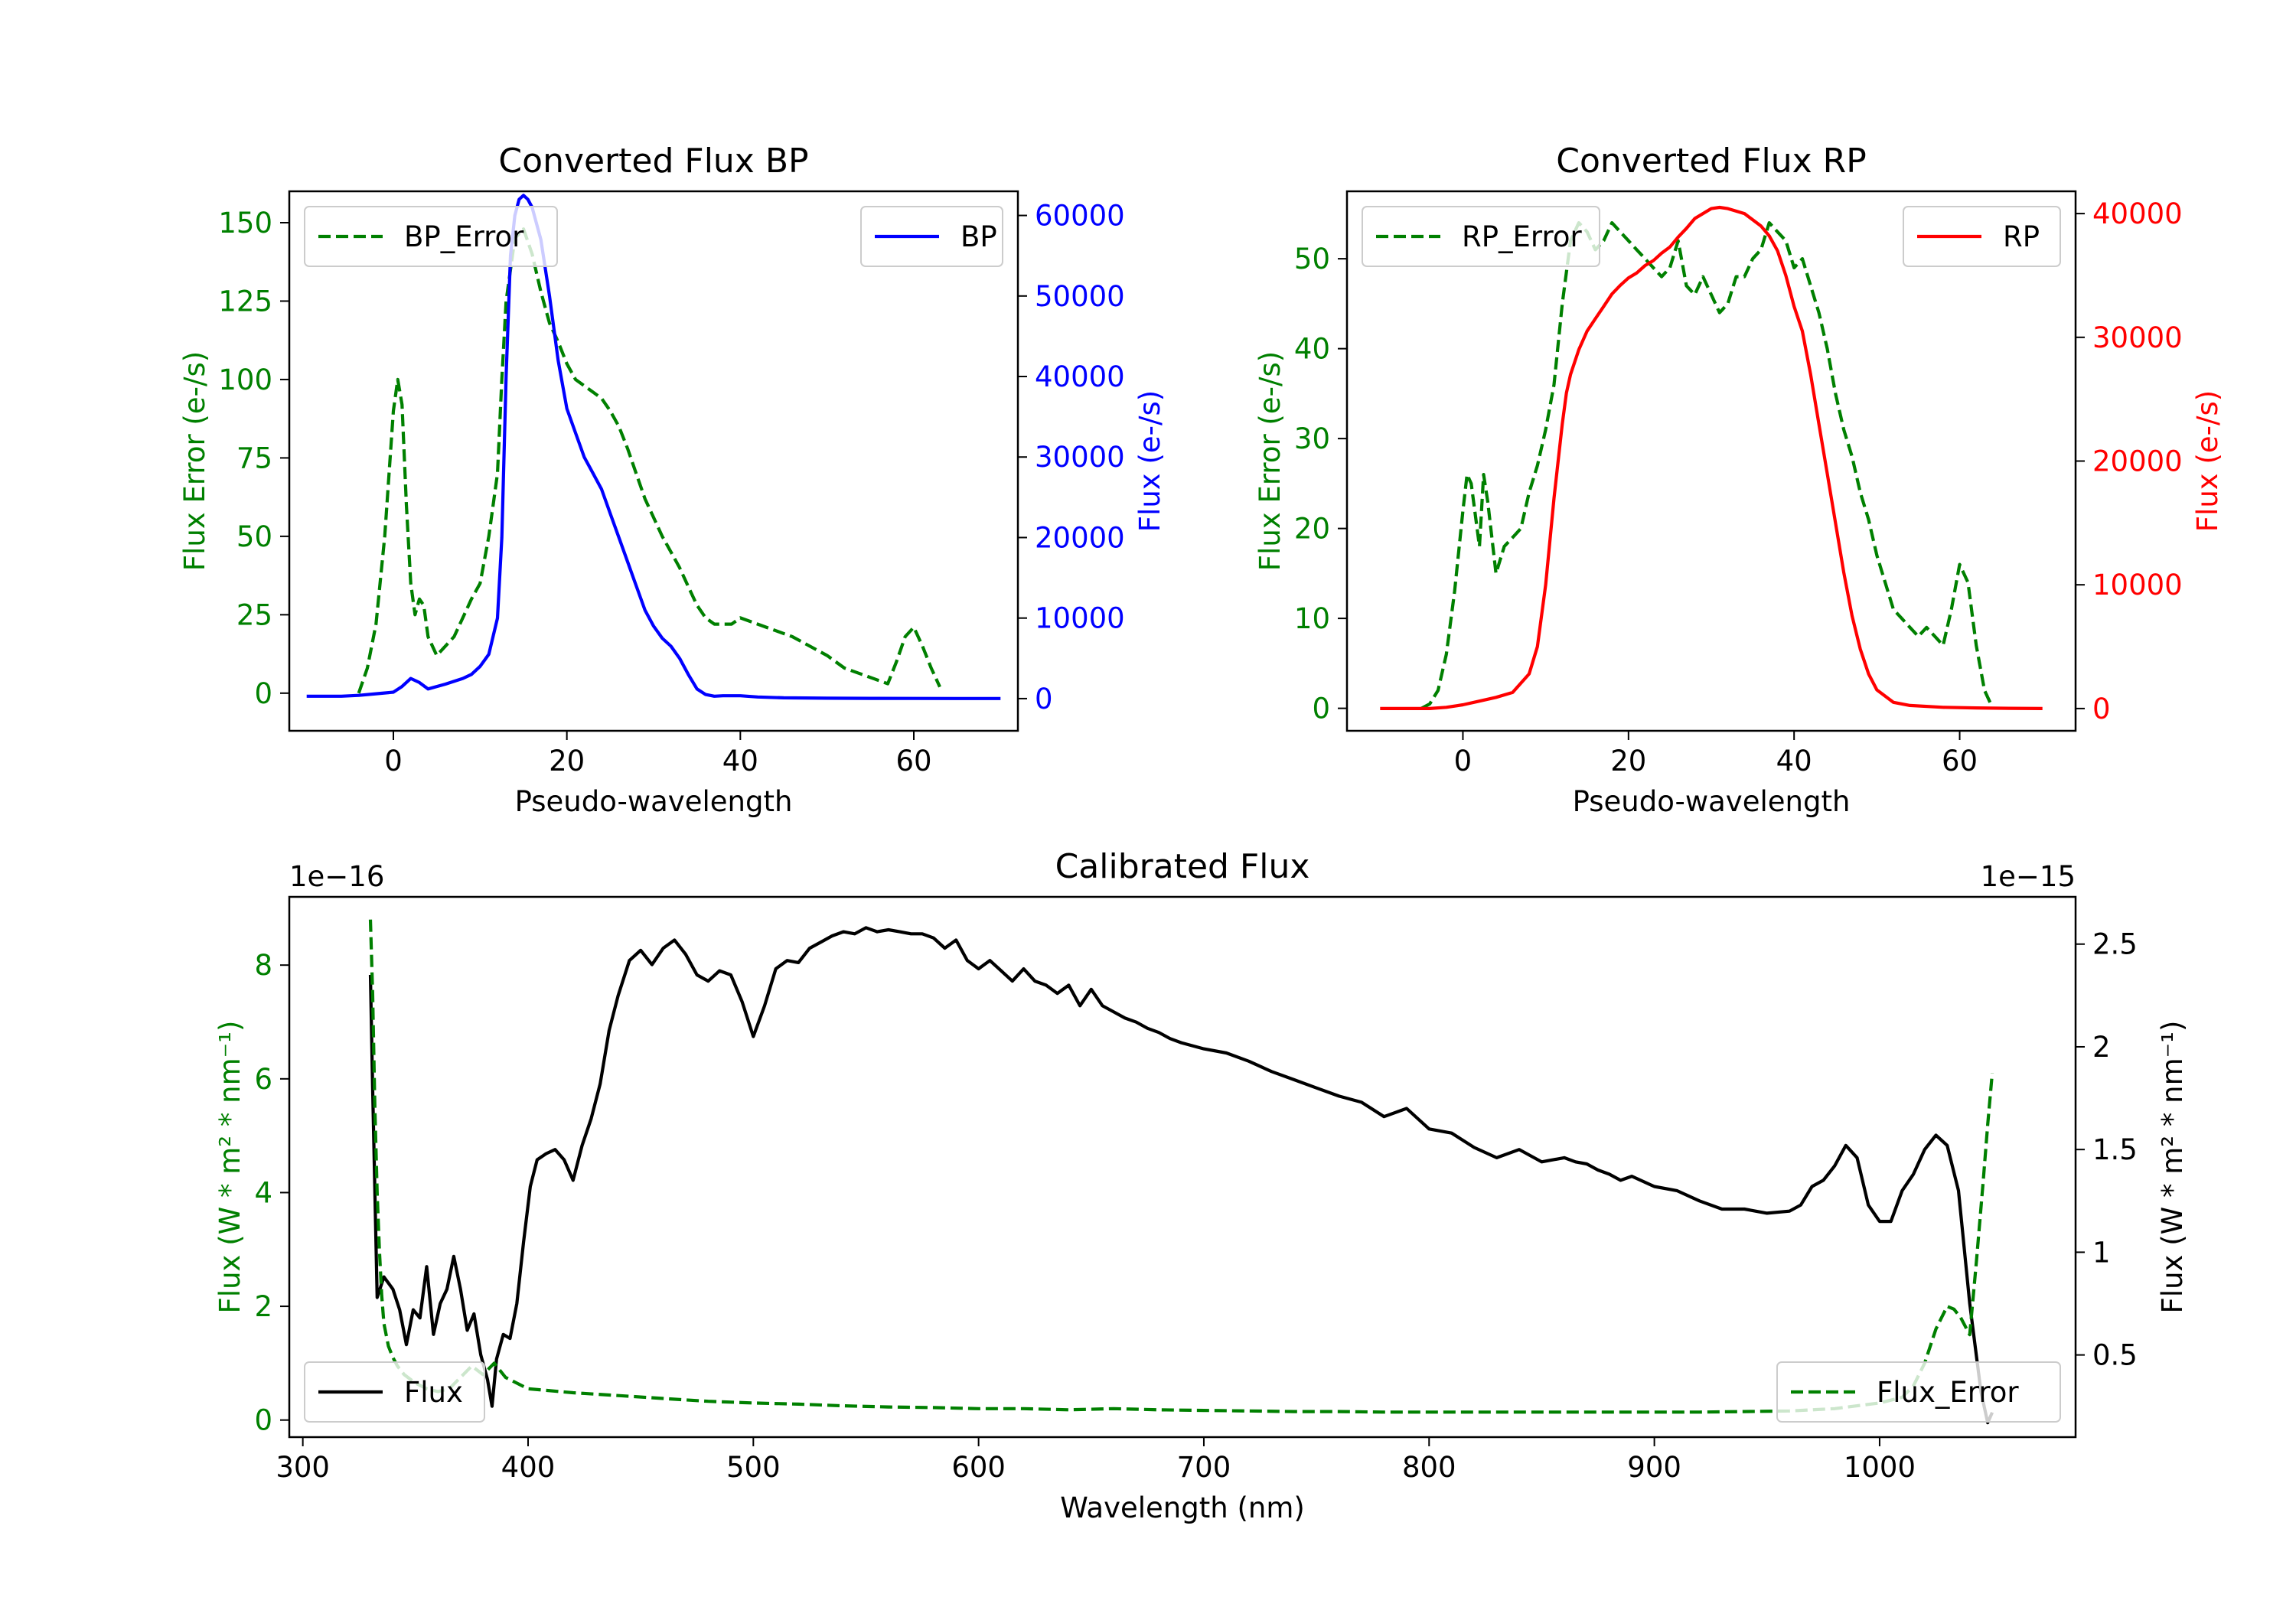  What do you see at coordinates (1711, 161) in the screenshot?
I see `chart-title: Converted Flux RP` at bounding box center [1711, 161].